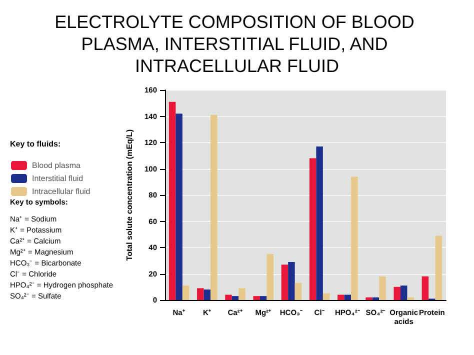 This screenshot has height=355, width=474. I want to click on legend-title: Key to fluids:, so click(35, 144).